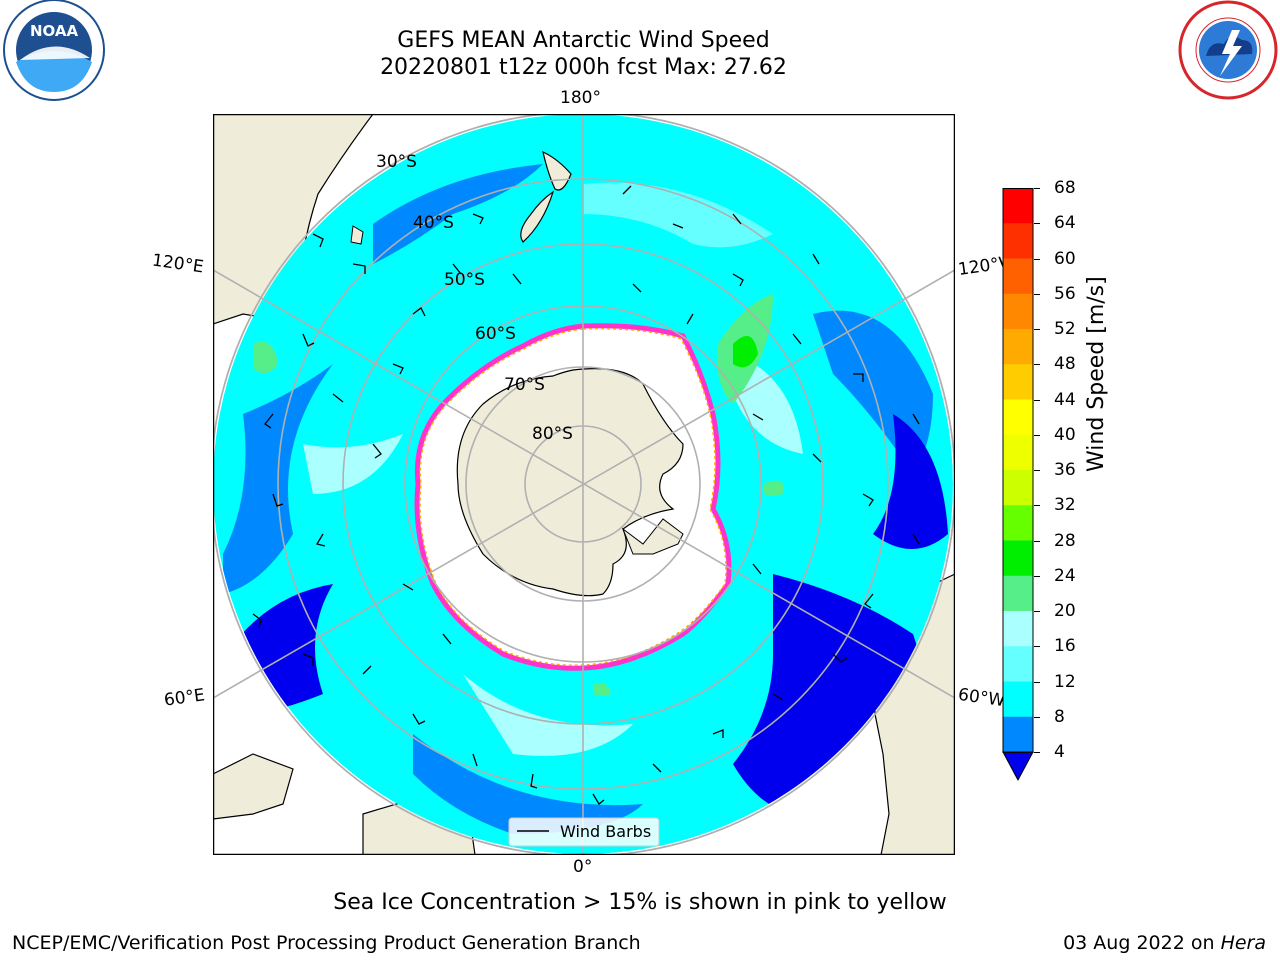 This screenshot has height=960, width=1280. Describe the element at coordinates (1142, 943) in the screenshot. I see `footer-date: 03 Aug 2022 on` at that location.